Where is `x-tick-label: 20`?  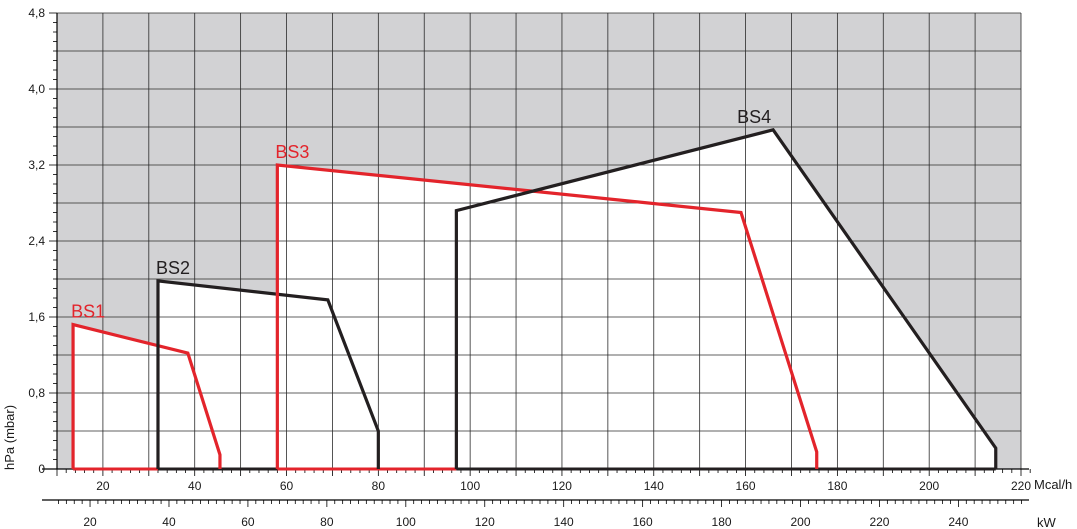
x-tick-label: 20 is located at coordinates (103, 486).